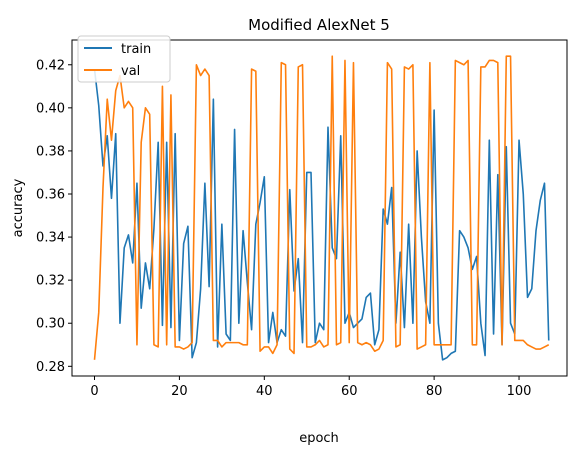 Image resolution: width=576 pixels, height=455 pixels. Describe the element at coordinates (50, 65) in the screenshot. I see `y-tick-label: 0.42` at that location.